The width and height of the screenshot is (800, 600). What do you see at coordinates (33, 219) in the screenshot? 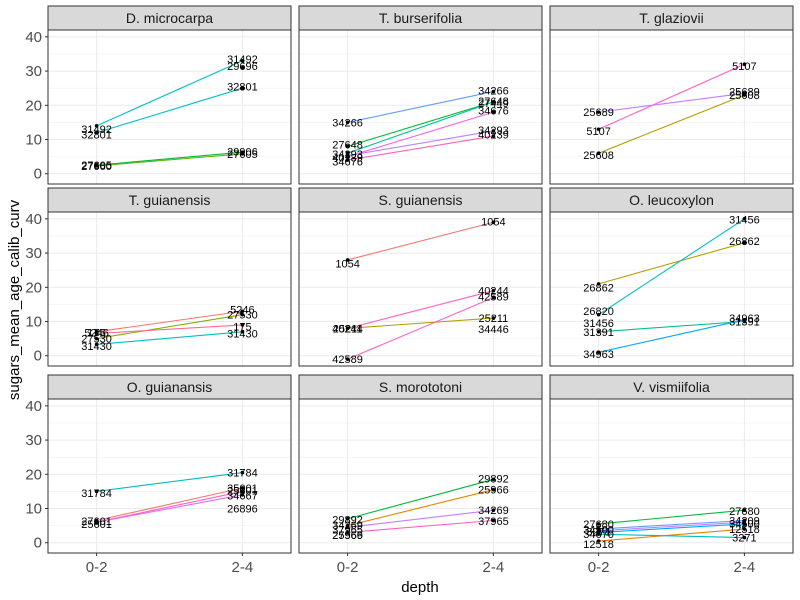
I see `y-tick-label: 40` at bounding box center [33, 219].